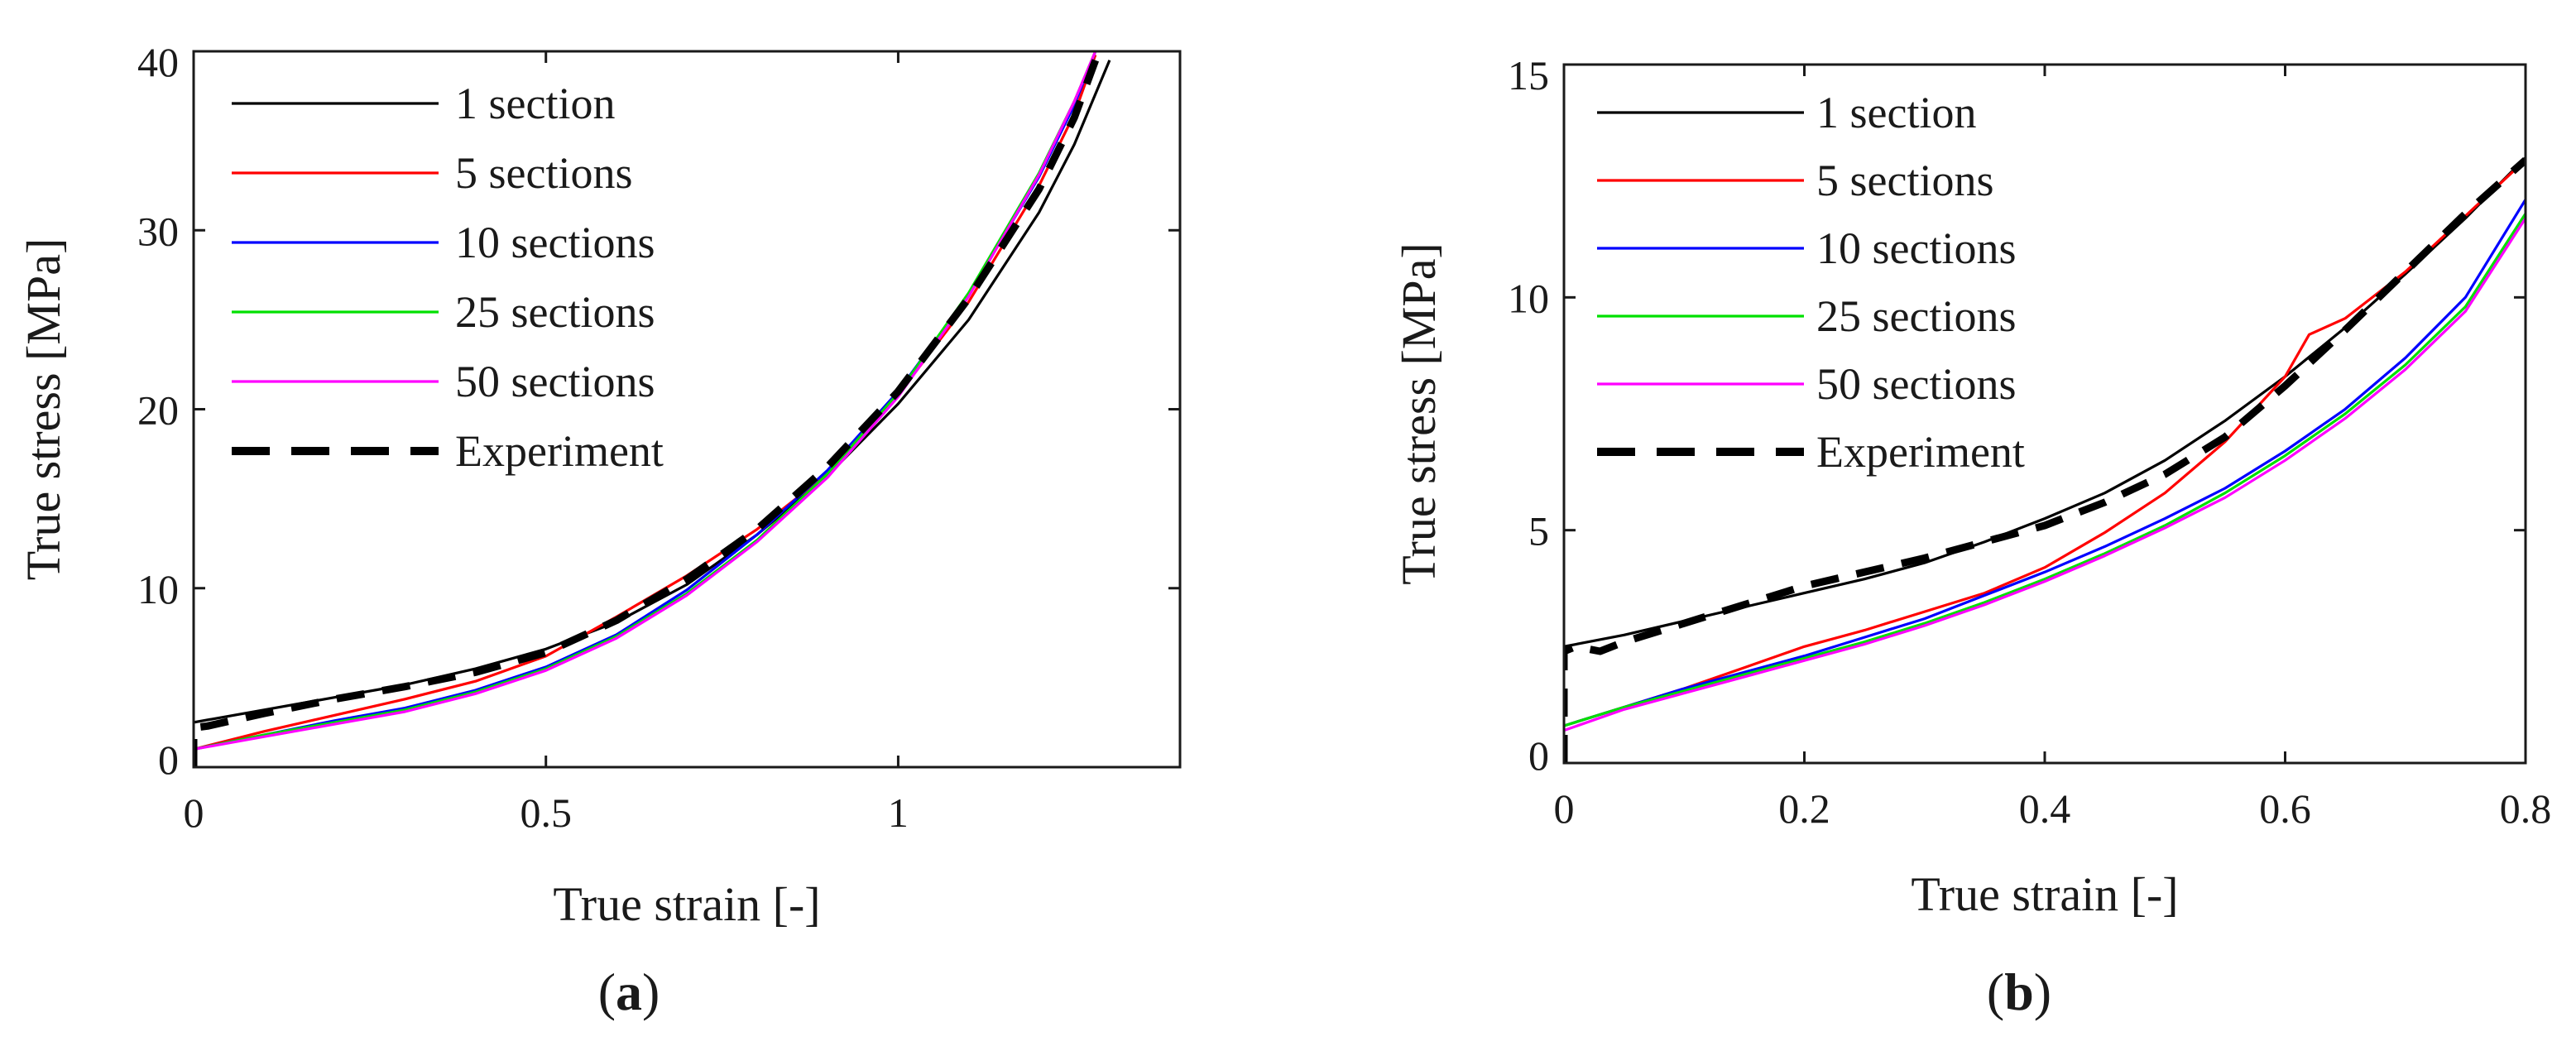 The image size is (2576, 1051). I want to click on x-tick-label: 1, so click(899, 812).